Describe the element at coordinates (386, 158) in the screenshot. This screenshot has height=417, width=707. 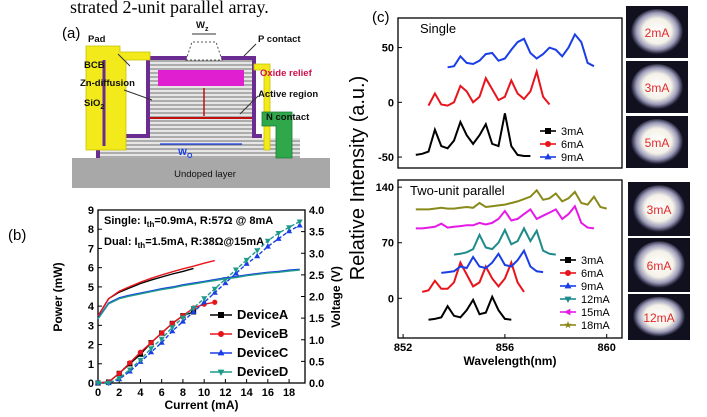
I see `y-tick-label: -50` at that location.